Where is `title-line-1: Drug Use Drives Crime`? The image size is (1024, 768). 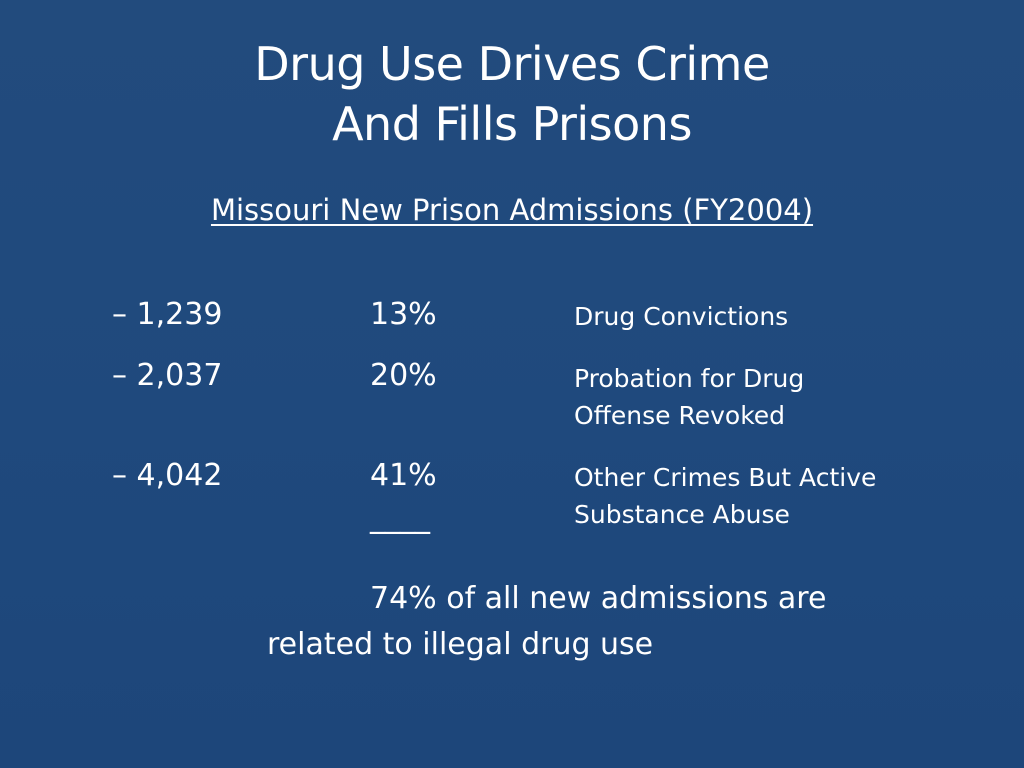
title-line-1: Drug Use Drives Crime is located at coordinates (512, 64).